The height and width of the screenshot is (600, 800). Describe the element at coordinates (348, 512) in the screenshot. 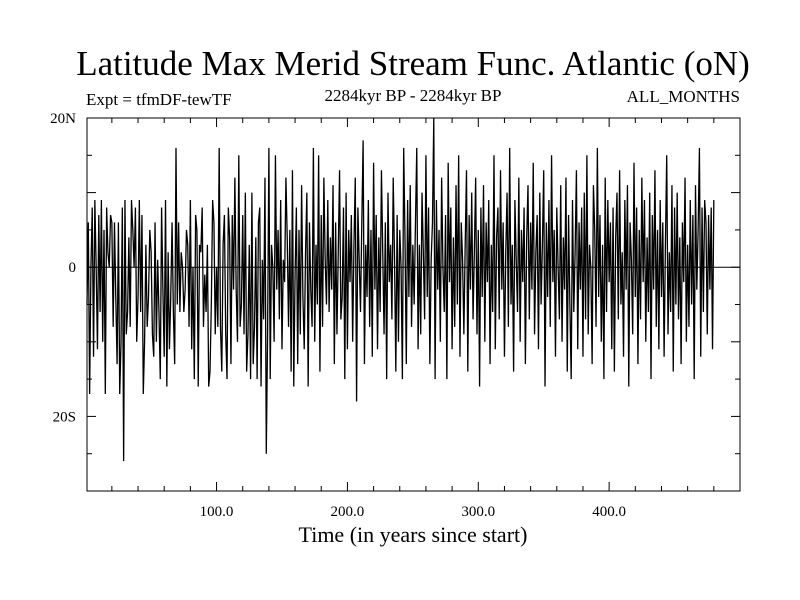

I see `x-tick-label: 200.0` at that location.